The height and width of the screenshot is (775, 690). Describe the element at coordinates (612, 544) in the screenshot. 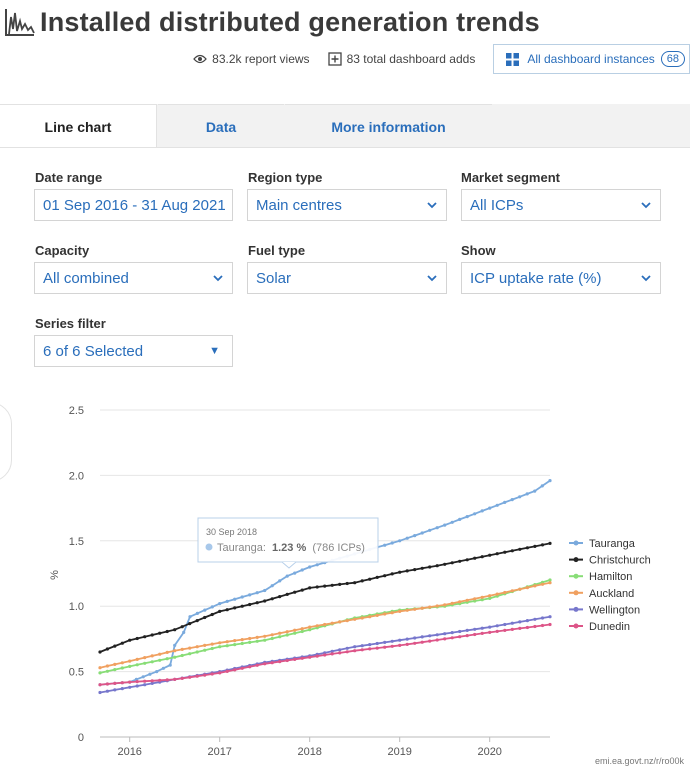

I see `legend-item-tauranga: Tauranga` at that location.